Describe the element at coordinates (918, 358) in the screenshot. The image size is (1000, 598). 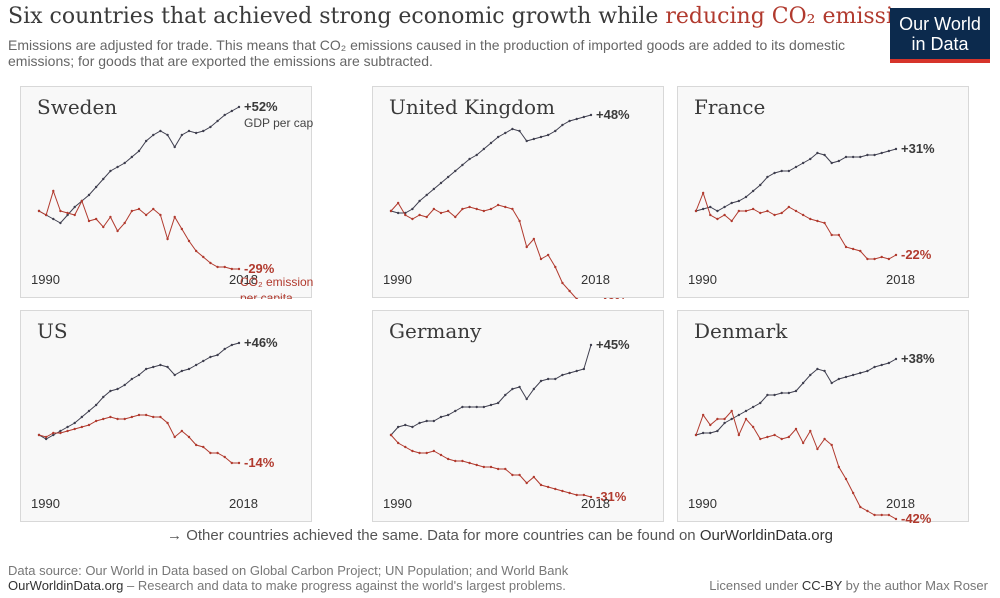
I see `gdp-change-label: +38%` at that location.